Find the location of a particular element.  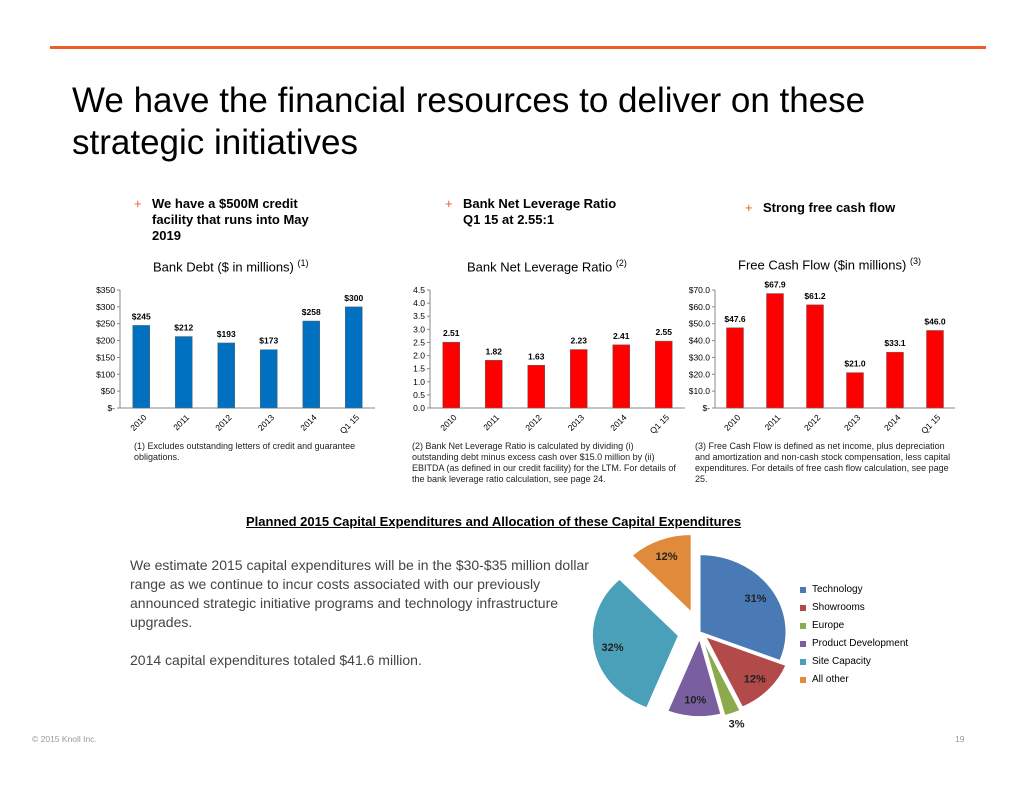

y-tick-label: $100 is located at coordinates (105, 374).